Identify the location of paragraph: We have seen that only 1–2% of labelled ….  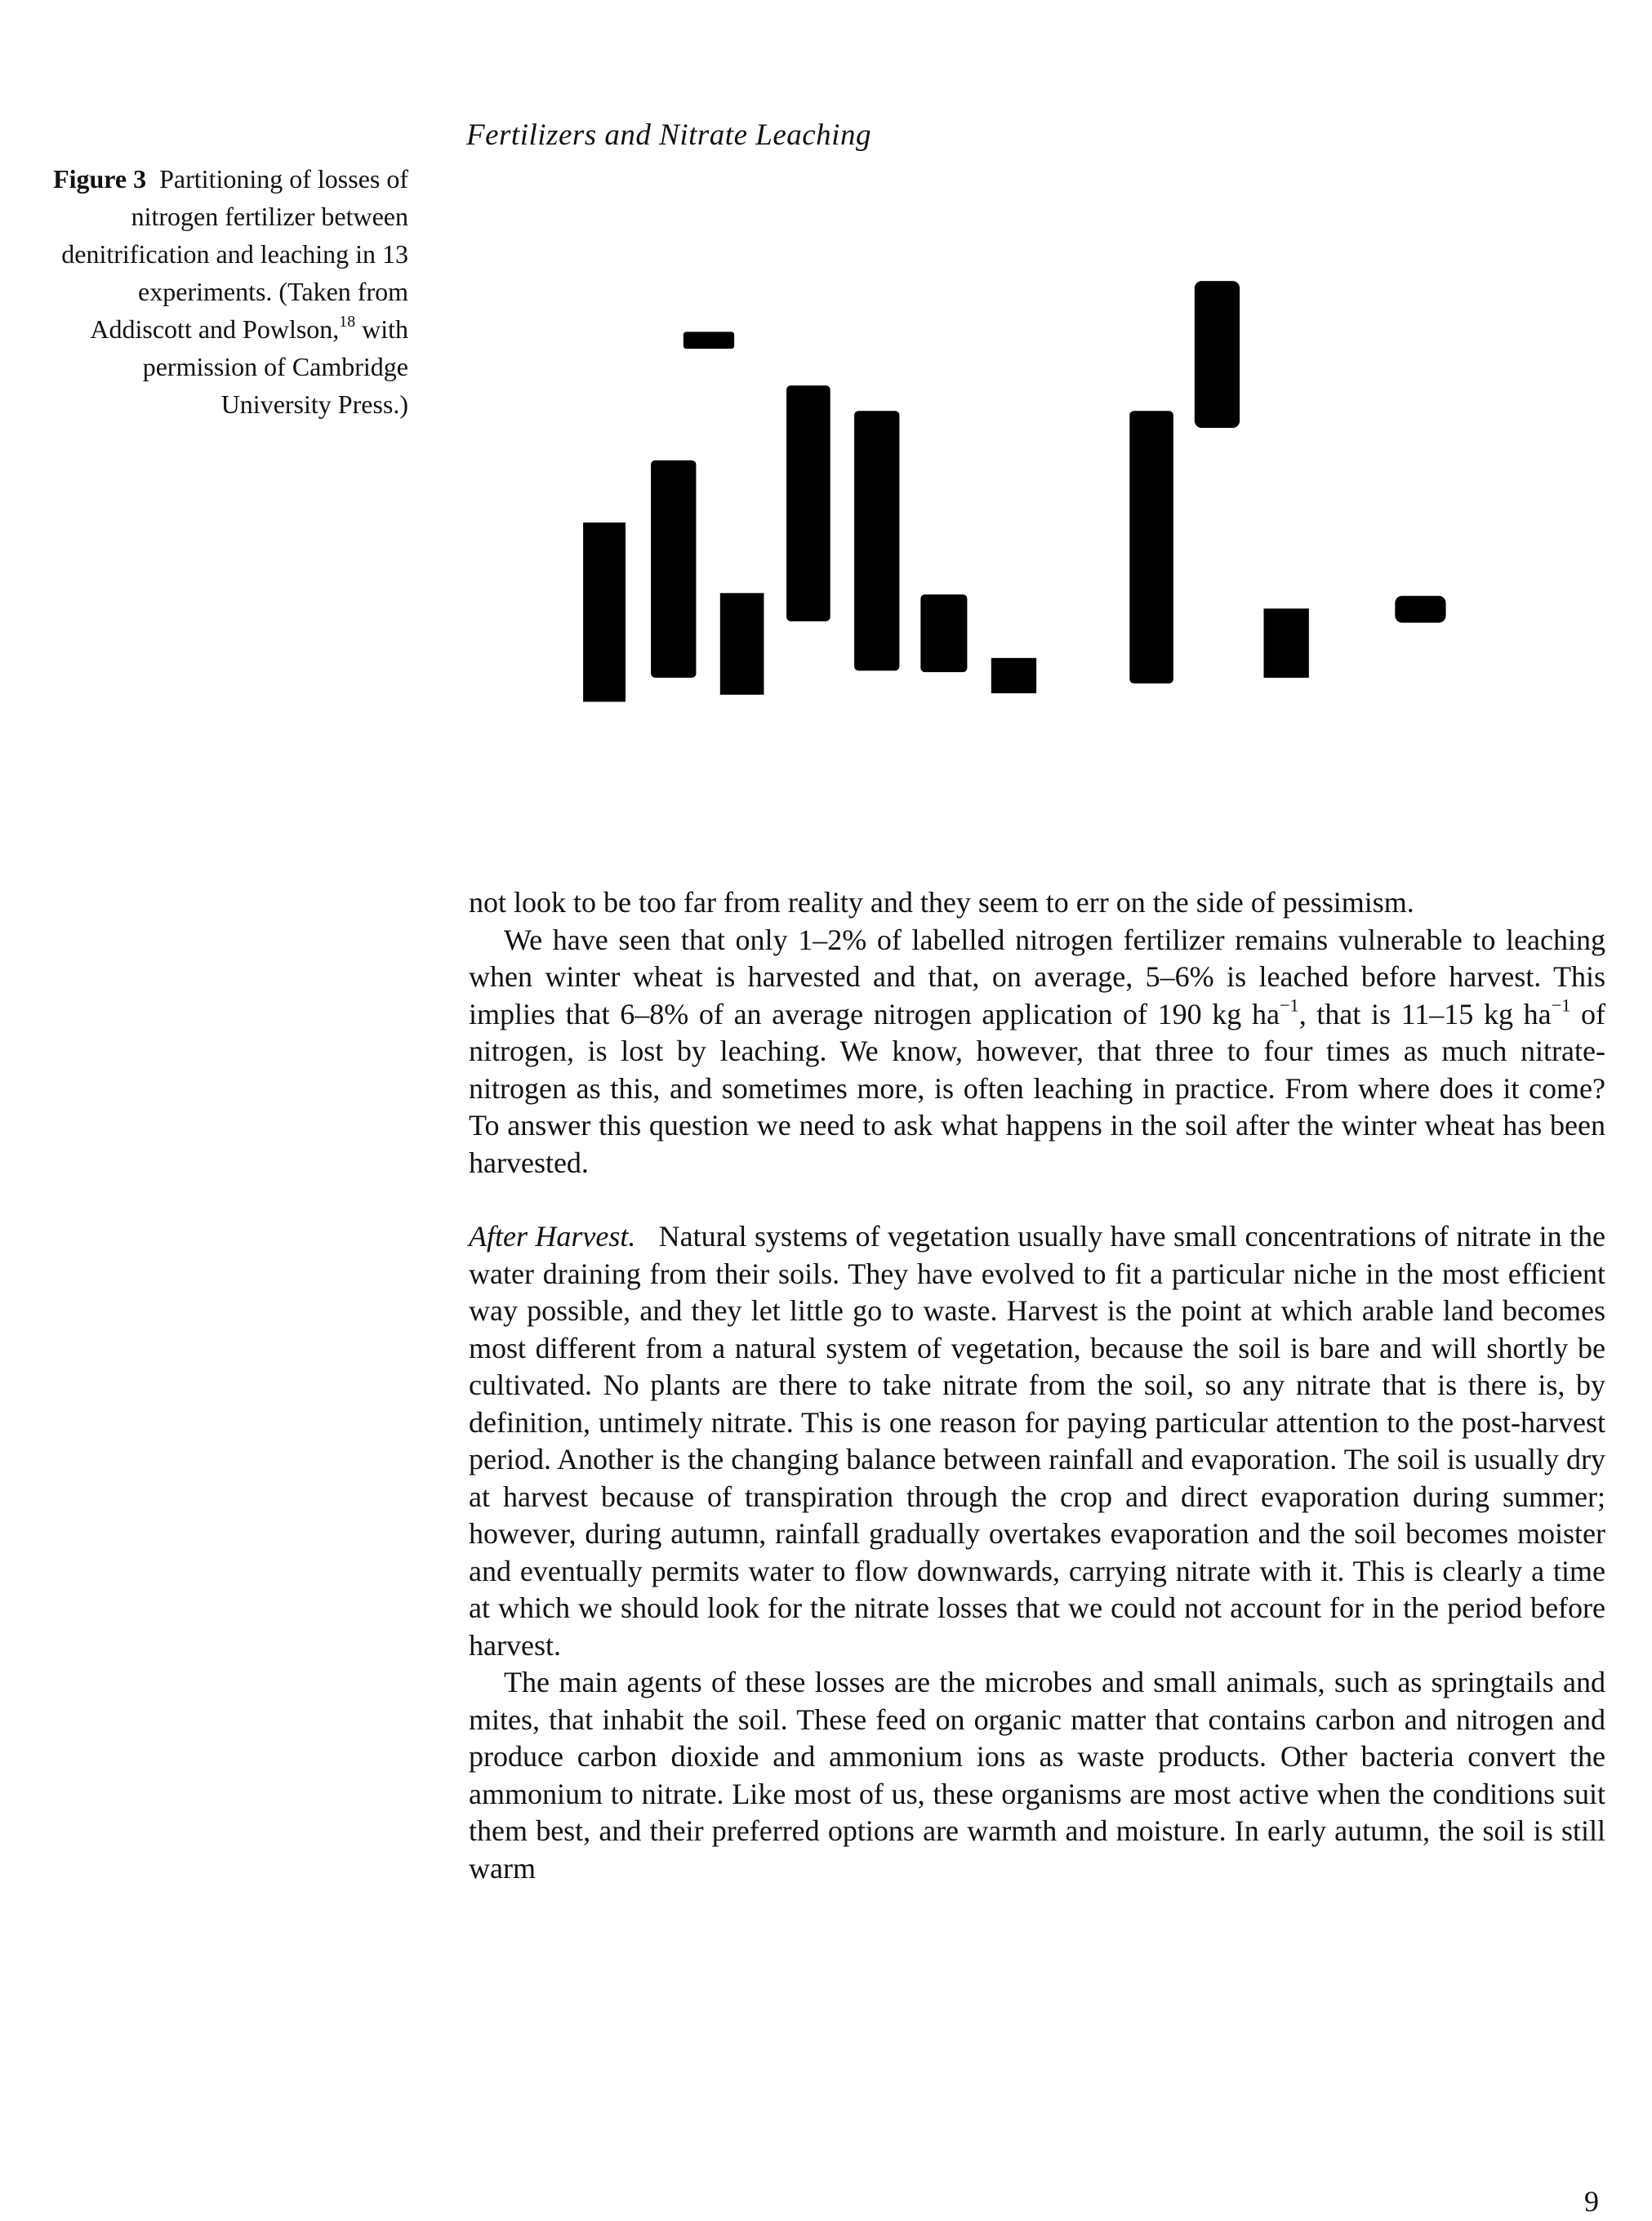
(1037, 1052).